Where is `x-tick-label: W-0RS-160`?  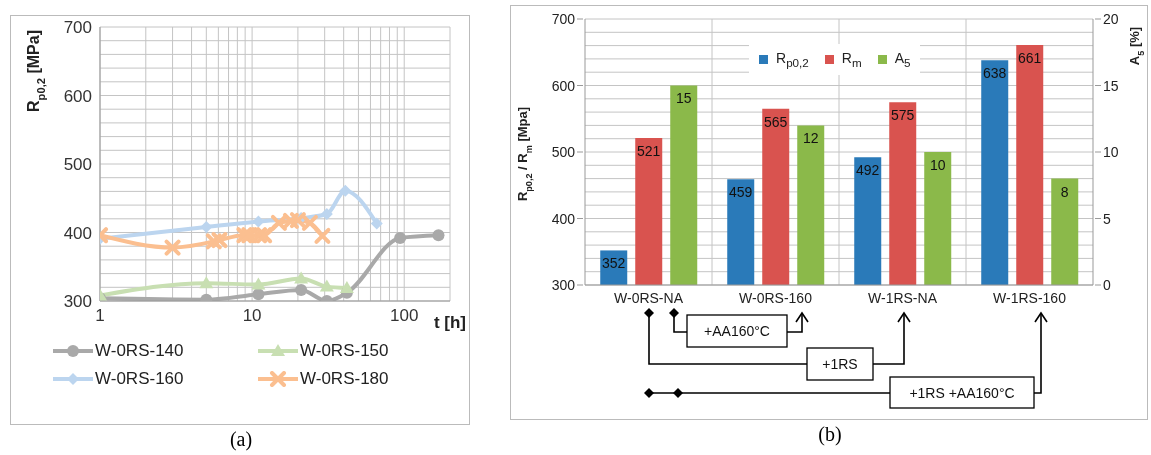
x-tick-label: W-0RS-160 is located at coordinates (776, 297).